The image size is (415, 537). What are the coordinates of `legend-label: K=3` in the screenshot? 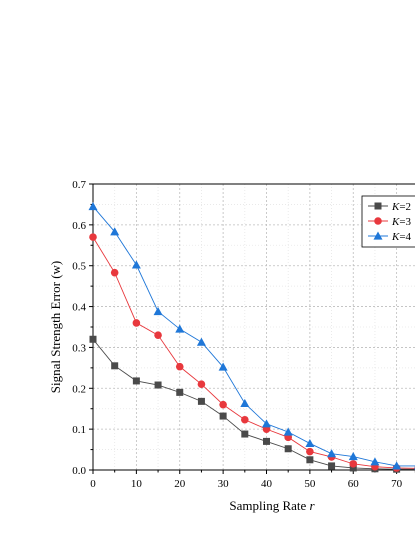 It's located at (401, 222).